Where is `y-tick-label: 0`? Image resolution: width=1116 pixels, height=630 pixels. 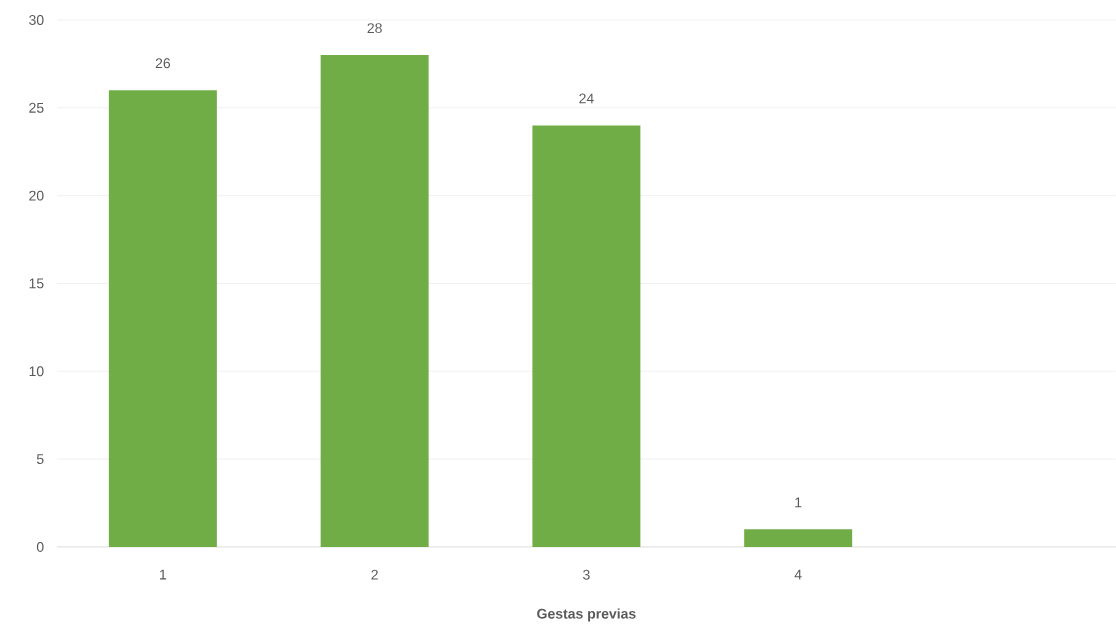
y-tick-label: 0 is located at coordinates (40, 547).